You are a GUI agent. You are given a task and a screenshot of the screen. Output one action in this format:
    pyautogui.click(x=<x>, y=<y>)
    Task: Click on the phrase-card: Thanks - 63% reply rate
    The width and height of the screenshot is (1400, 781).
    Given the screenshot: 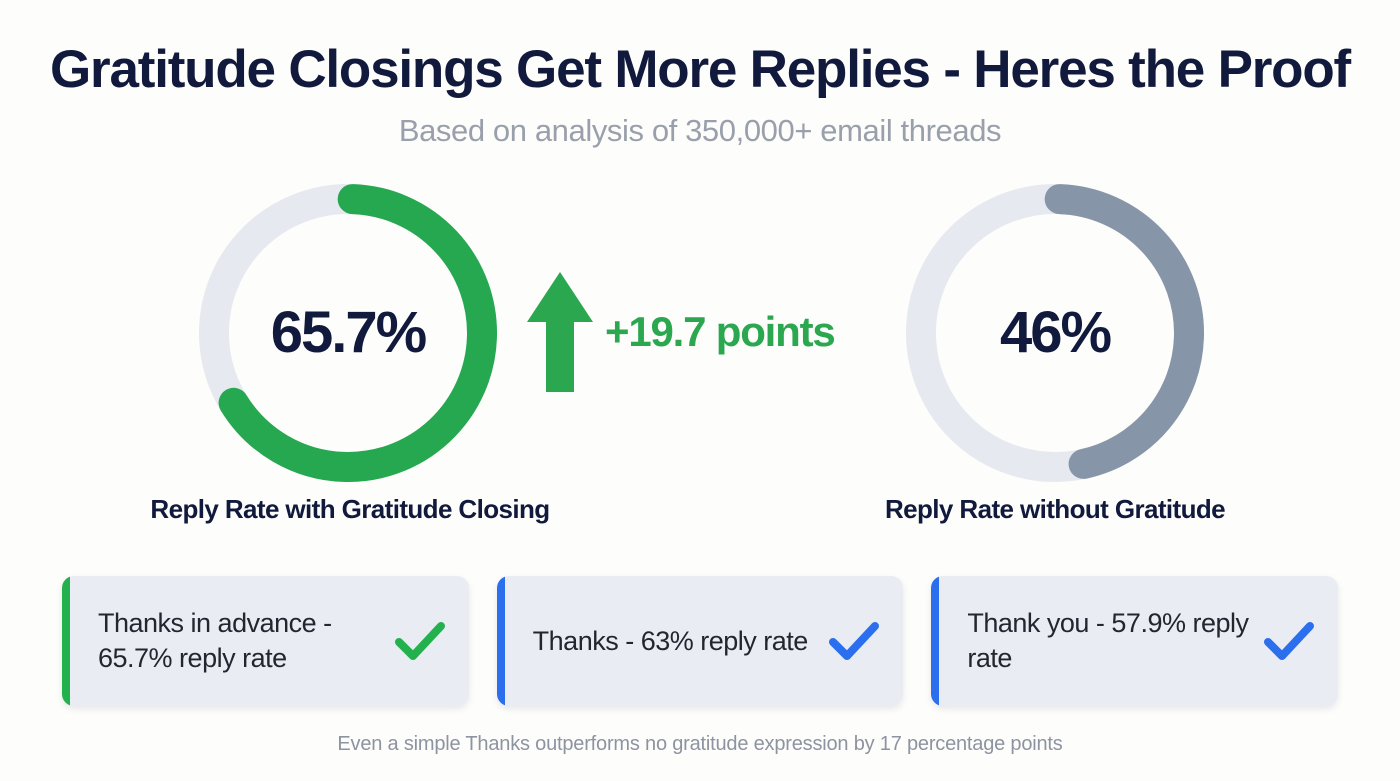 What is the action you would take?
    pyautogui.click(x=700, y=641)
    